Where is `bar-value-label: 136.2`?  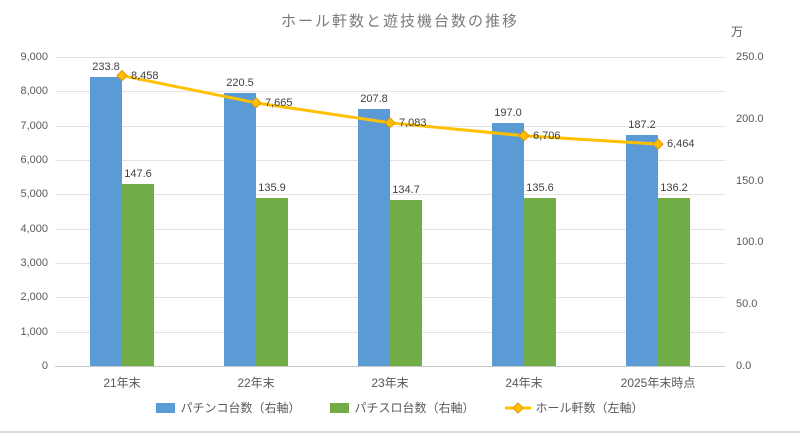 bar-value-label: 136.2 is located at coordinates (674, 187).